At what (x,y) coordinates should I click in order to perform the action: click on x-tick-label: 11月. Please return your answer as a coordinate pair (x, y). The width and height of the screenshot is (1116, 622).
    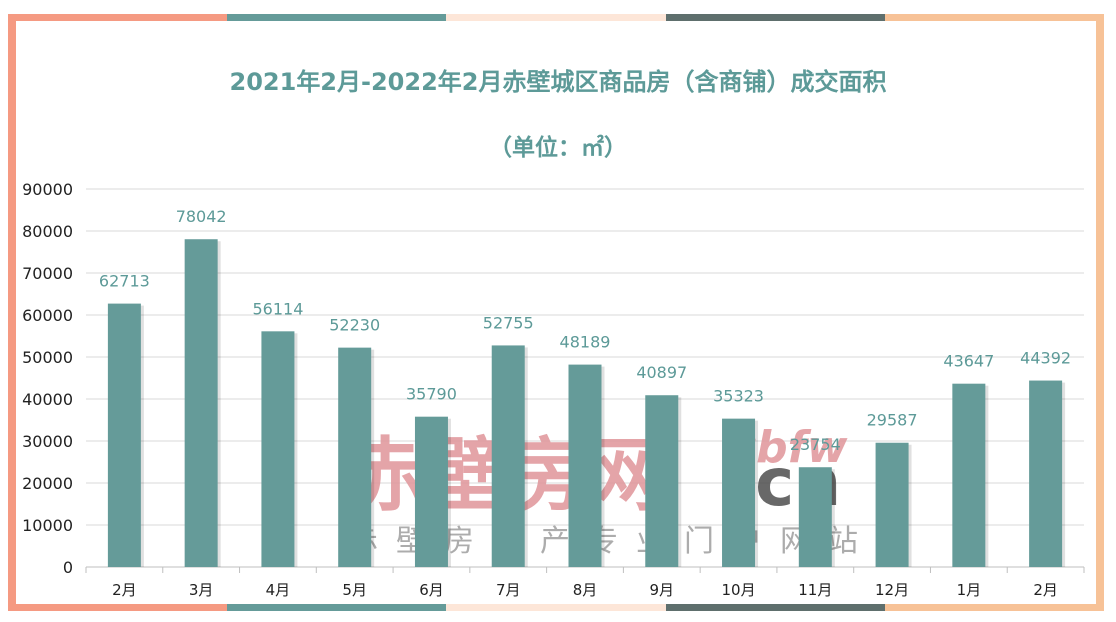
    Looking at the image, I should click on (815, 590).